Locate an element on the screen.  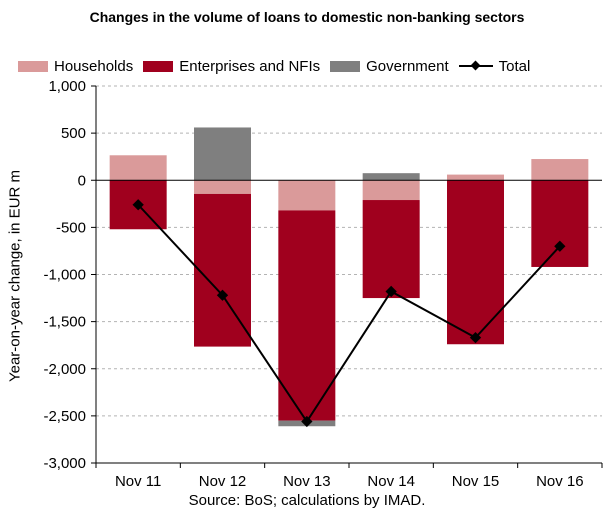
y-tick-label: -1,000 is located at coordinates (64, 275).